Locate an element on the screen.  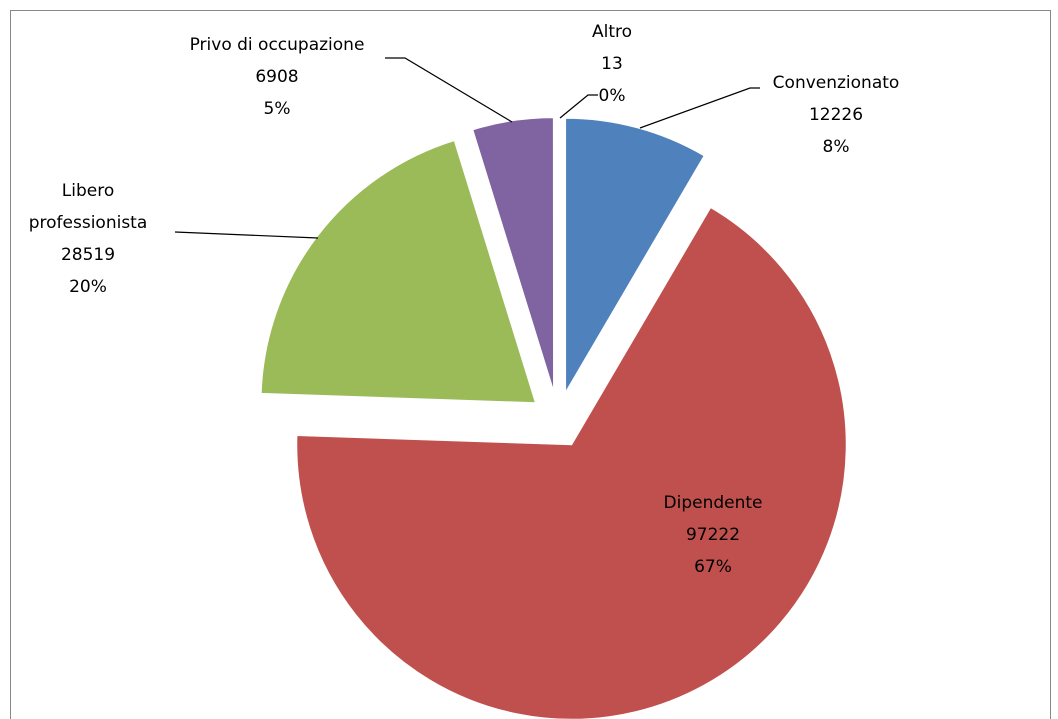
label-name: Libero professionista is located at coordinates (88, 207).